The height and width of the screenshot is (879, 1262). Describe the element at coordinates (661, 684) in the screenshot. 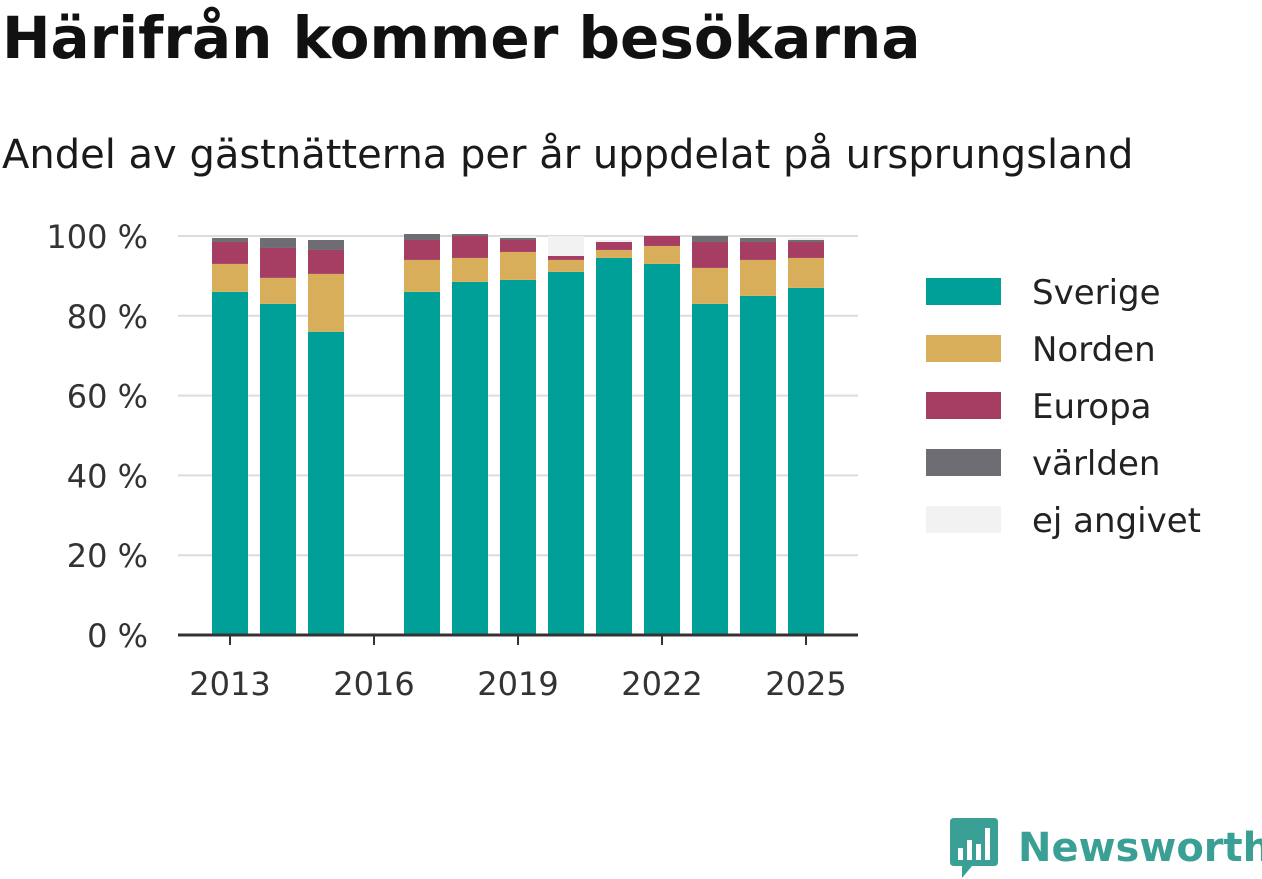

I see `x-tick-label: 2022` at that location.